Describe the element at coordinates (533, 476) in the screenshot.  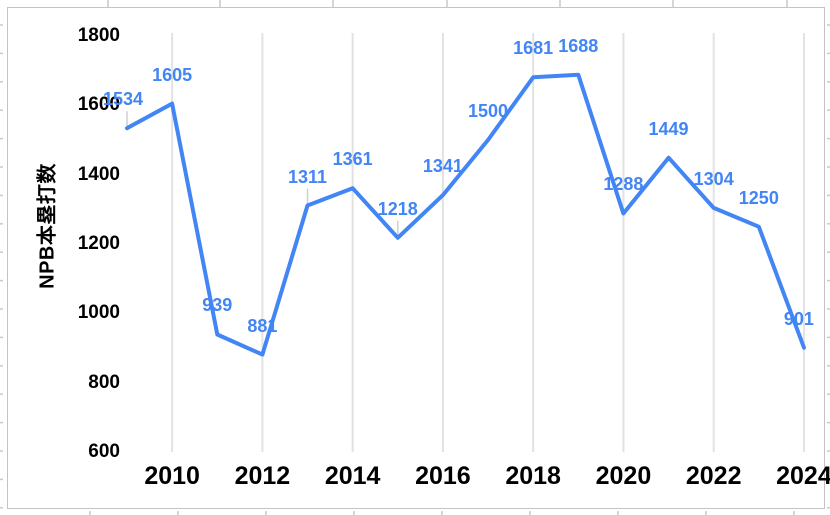
I see `x-tick-label: 2018` at that location.